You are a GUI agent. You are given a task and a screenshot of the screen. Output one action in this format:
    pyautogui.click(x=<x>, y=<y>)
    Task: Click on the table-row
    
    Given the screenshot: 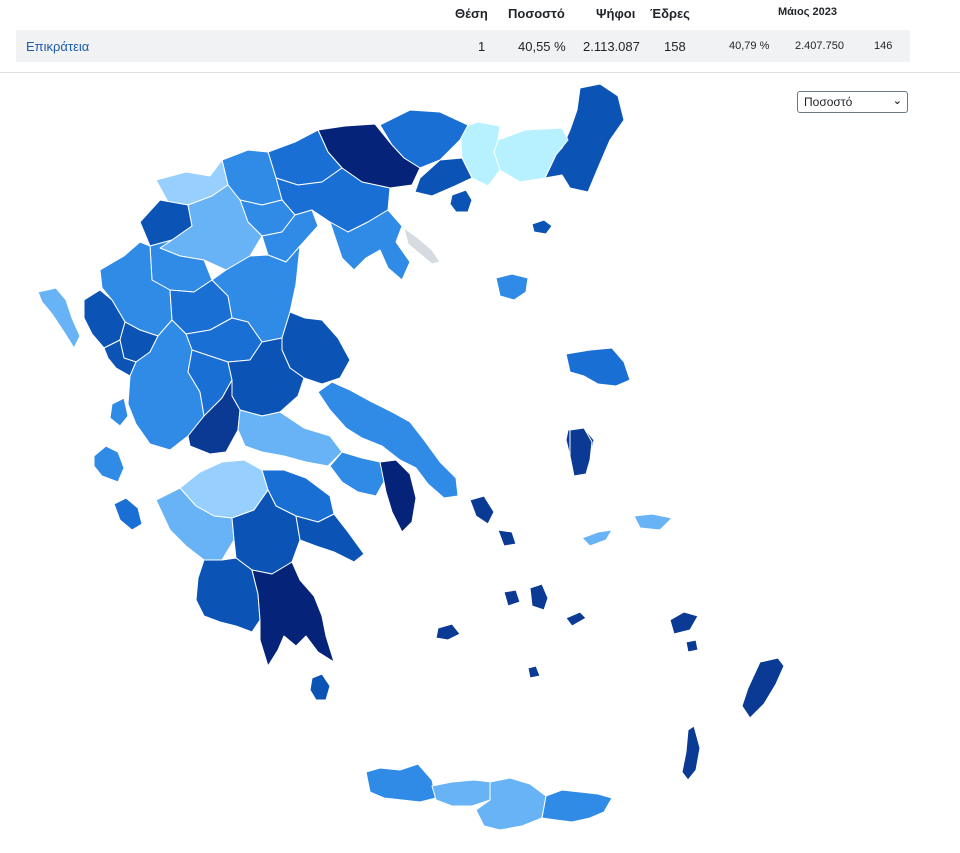 What is the action you would take?
    pyautogui.click(x=463, y=46)
    